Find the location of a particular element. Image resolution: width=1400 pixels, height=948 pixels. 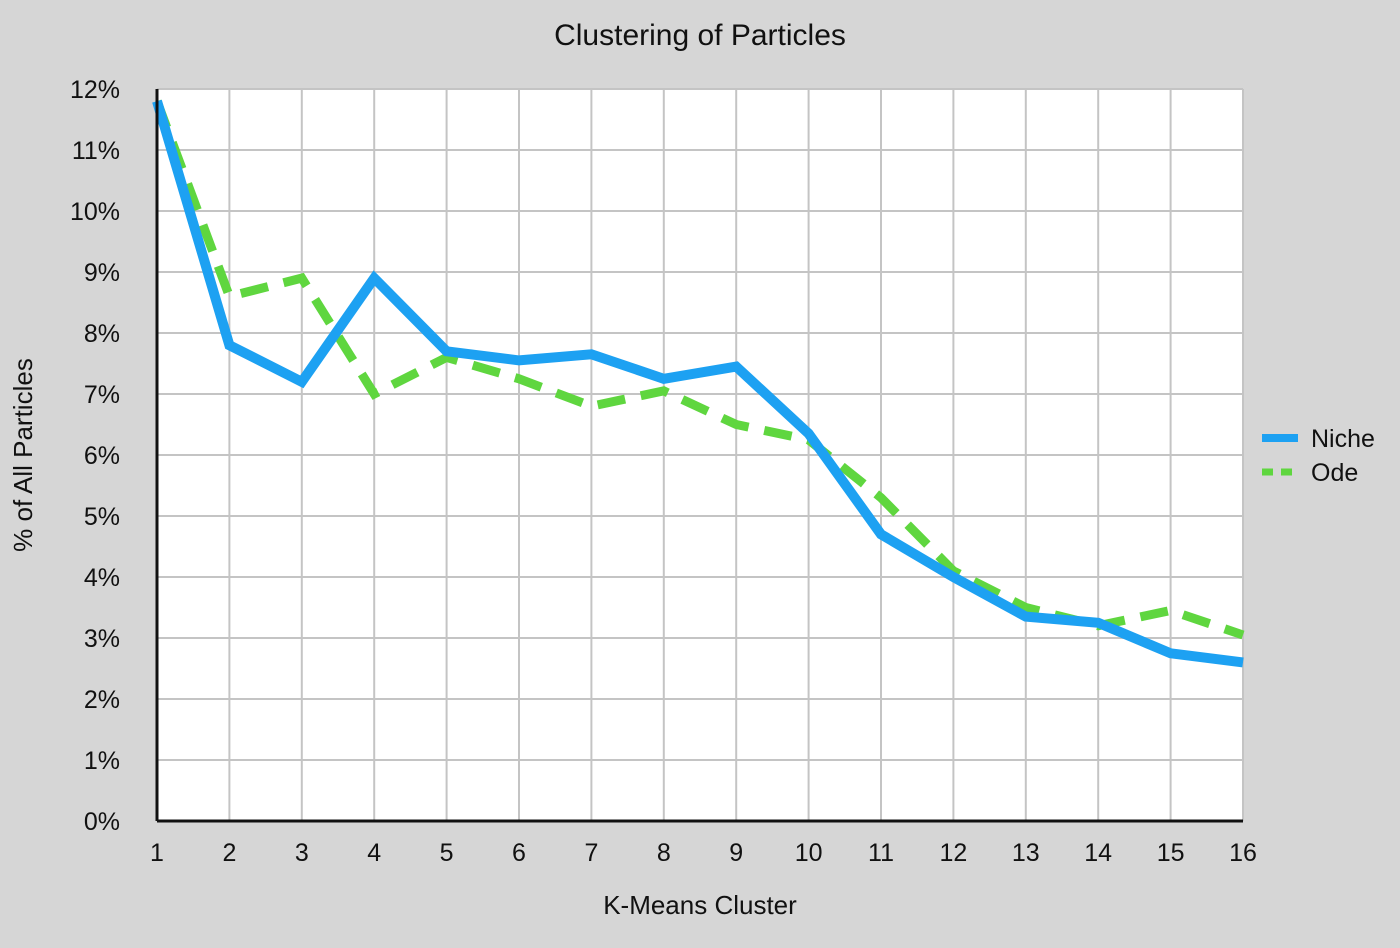

x-tick-label: 11 is located at coordinates (881, 853).